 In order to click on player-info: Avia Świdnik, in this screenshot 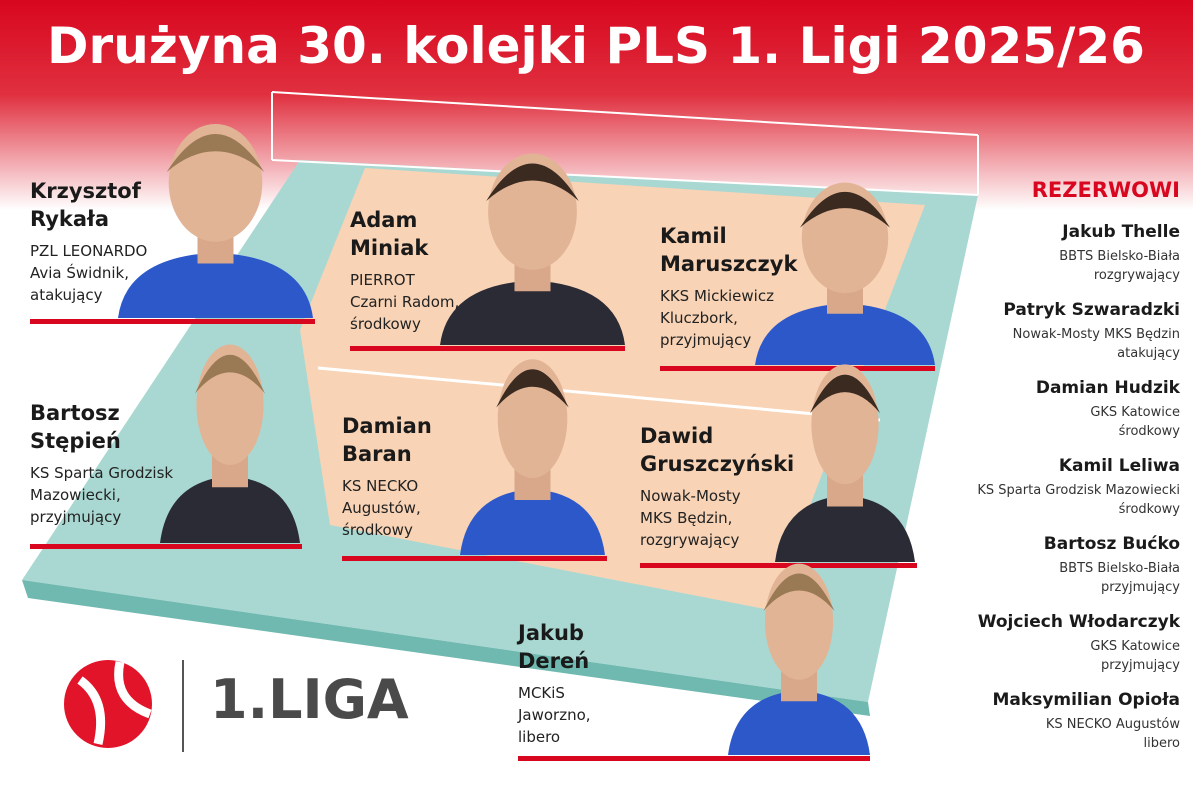, I will do `click(79, 272)`.